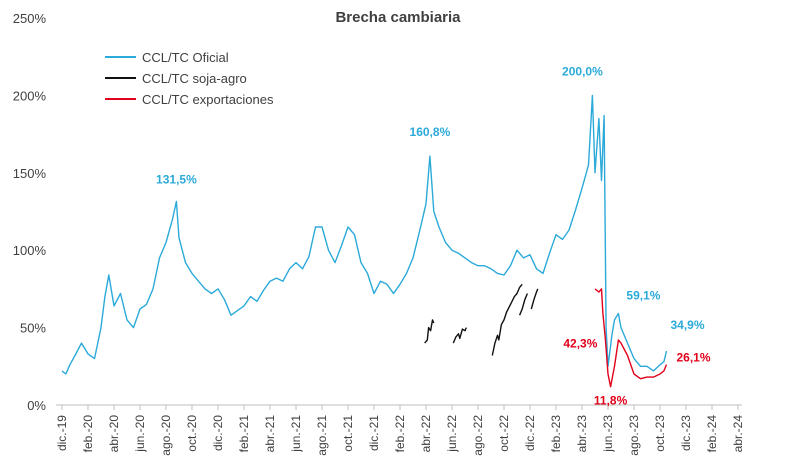 Image resolution: width=800 pixels, height=474 pixels. What do you see at coordinates (322, 435) in the screenshot?
I see `x-tick-label: ago.-21` at bounding box center [322, 435].